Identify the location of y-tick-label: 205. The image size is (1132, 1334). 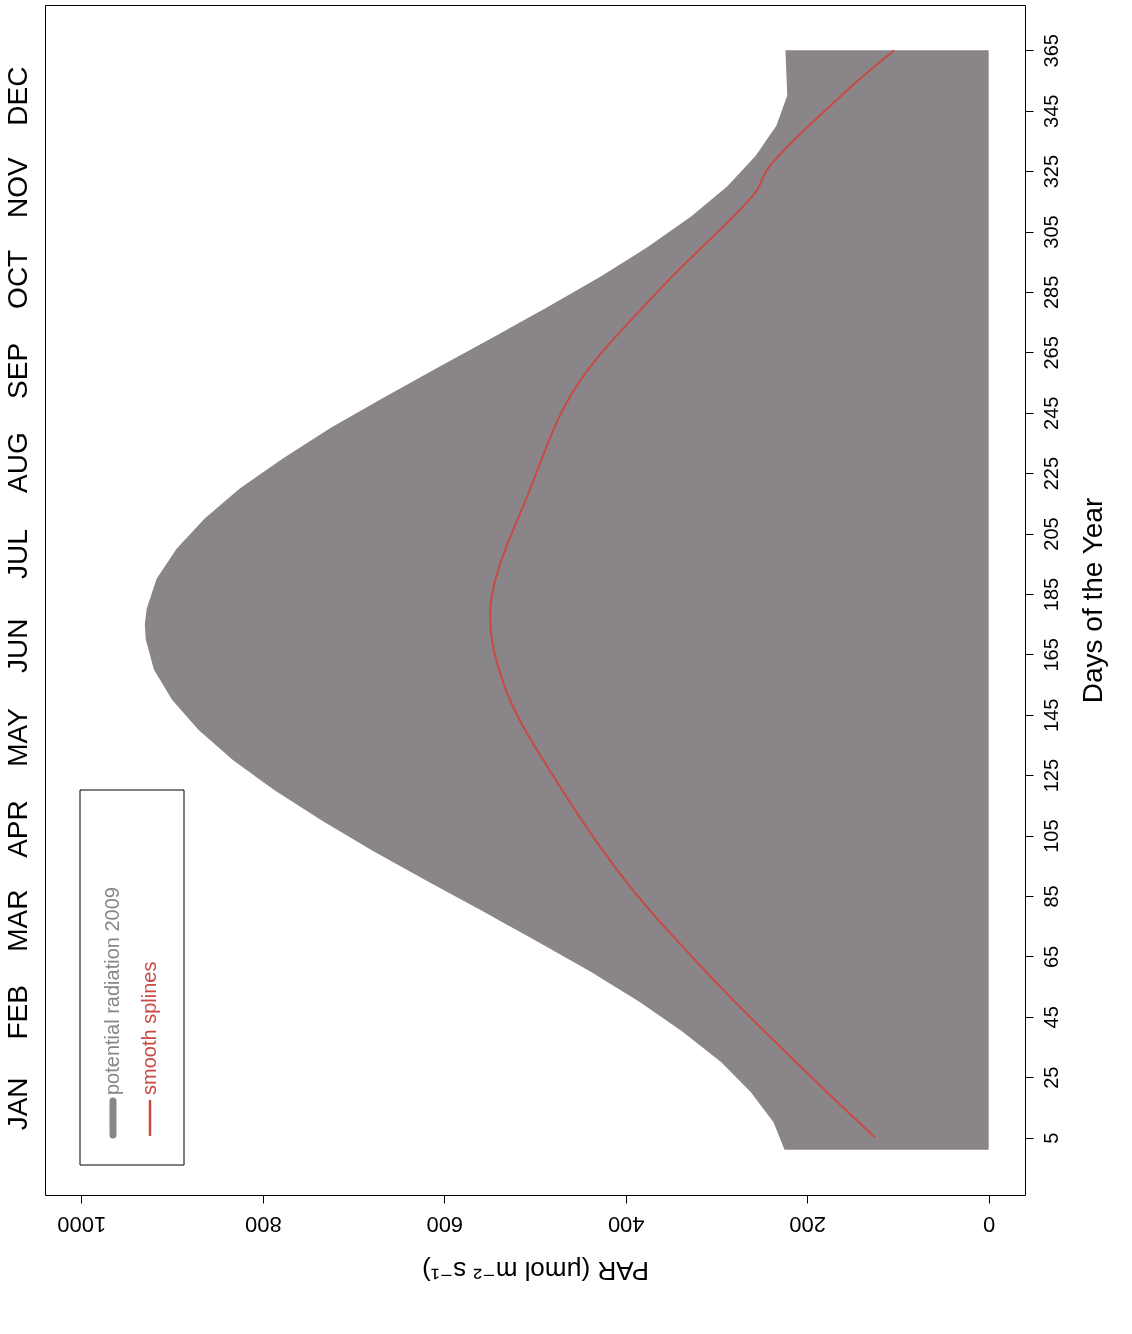
(1050, 534).